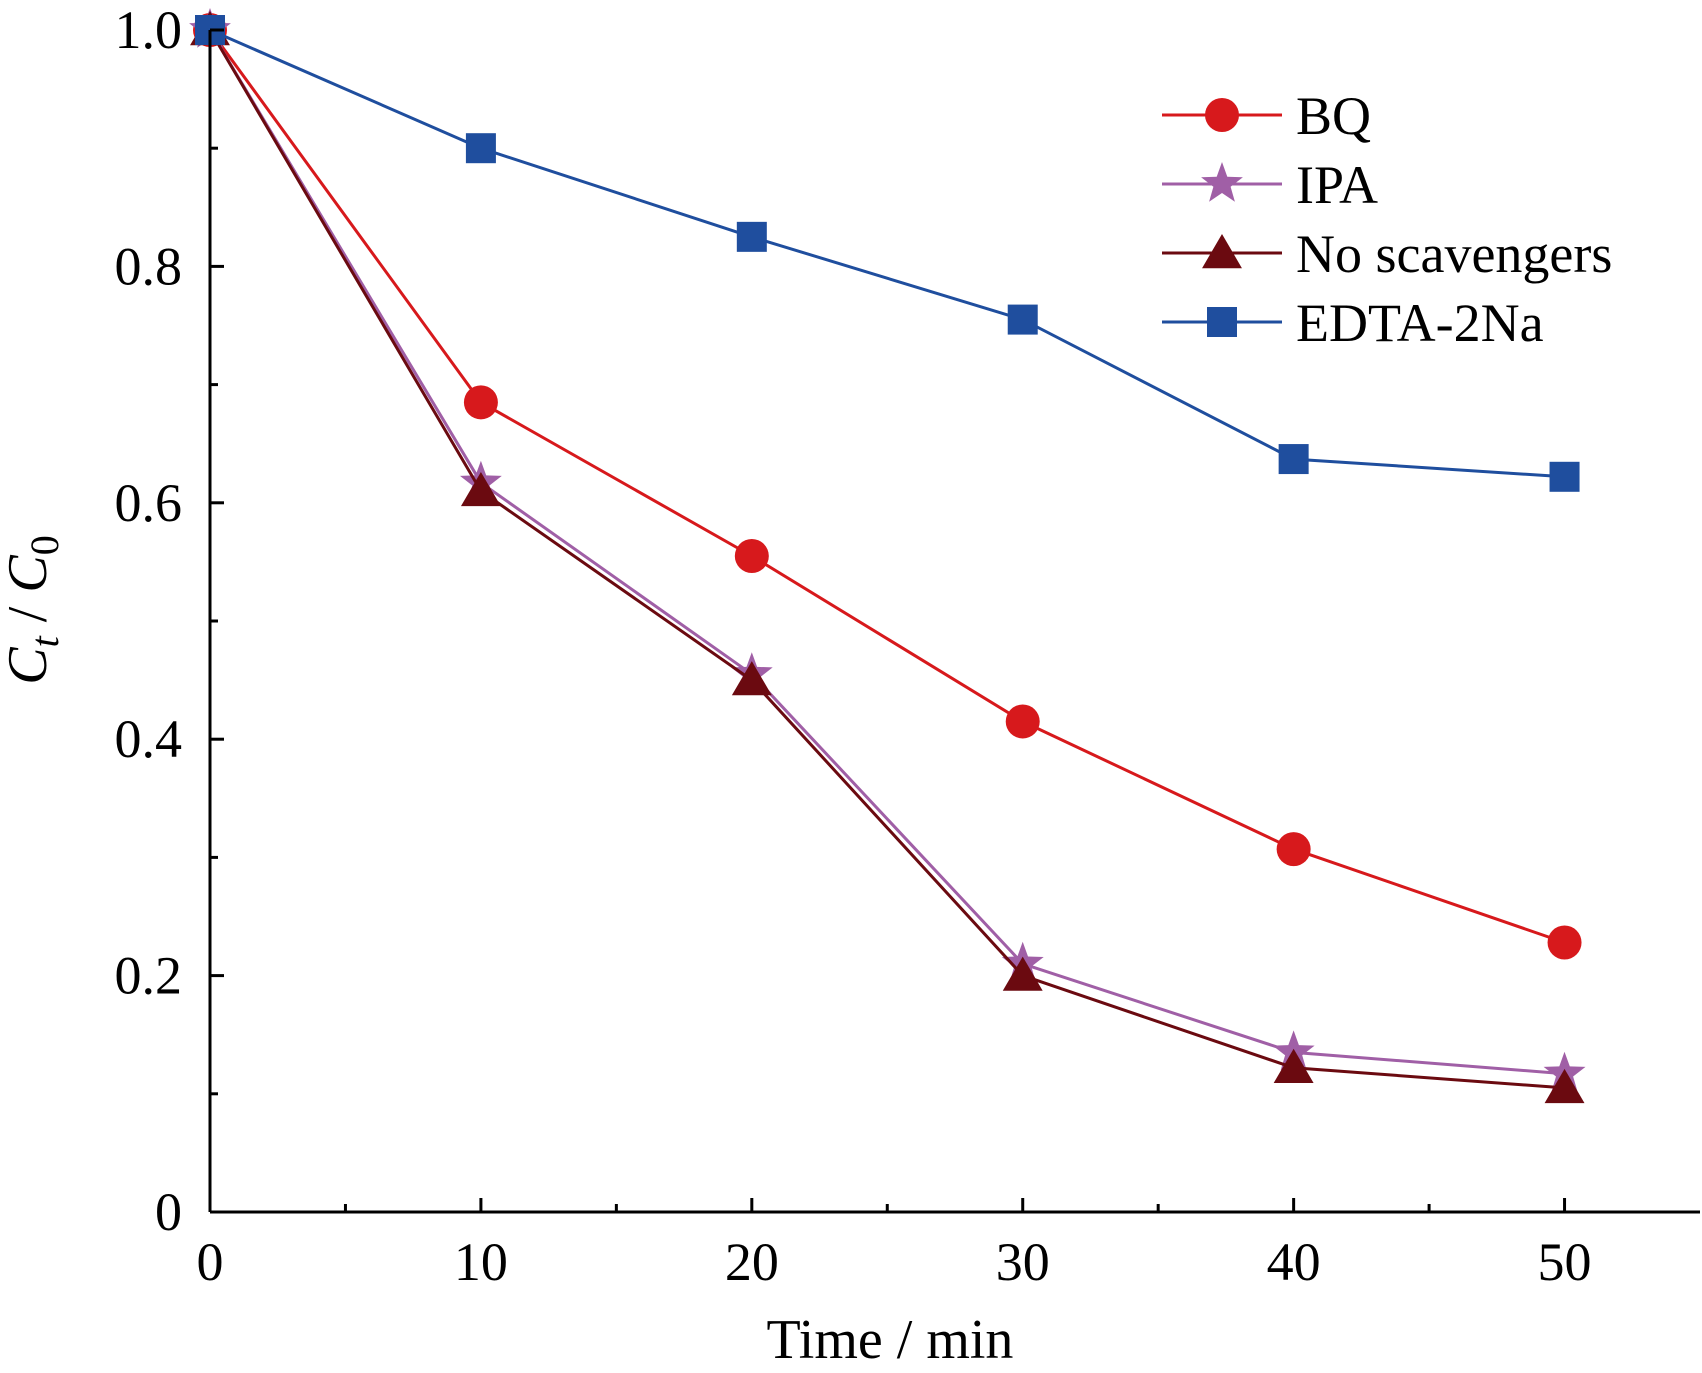  Describe the element at coordinates (44, 641) in the screenshot. I see `y-axis-label-t-sub: t` at that location.